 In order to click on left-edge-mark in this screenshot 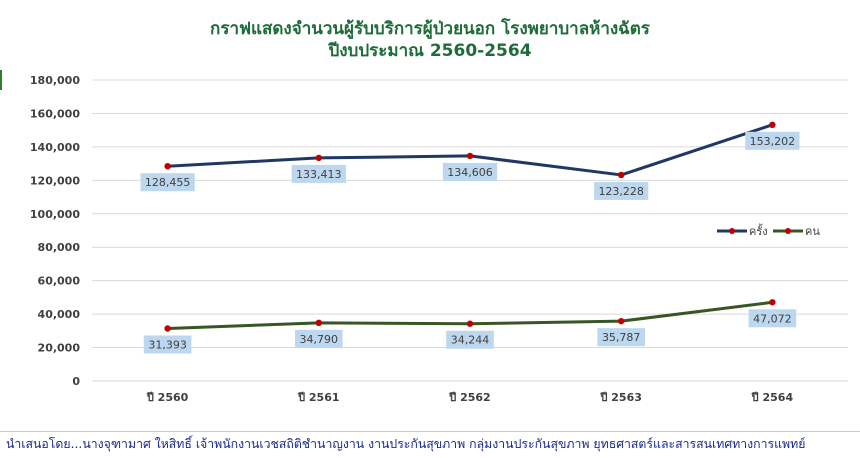, I will do `click(1, 80)`.